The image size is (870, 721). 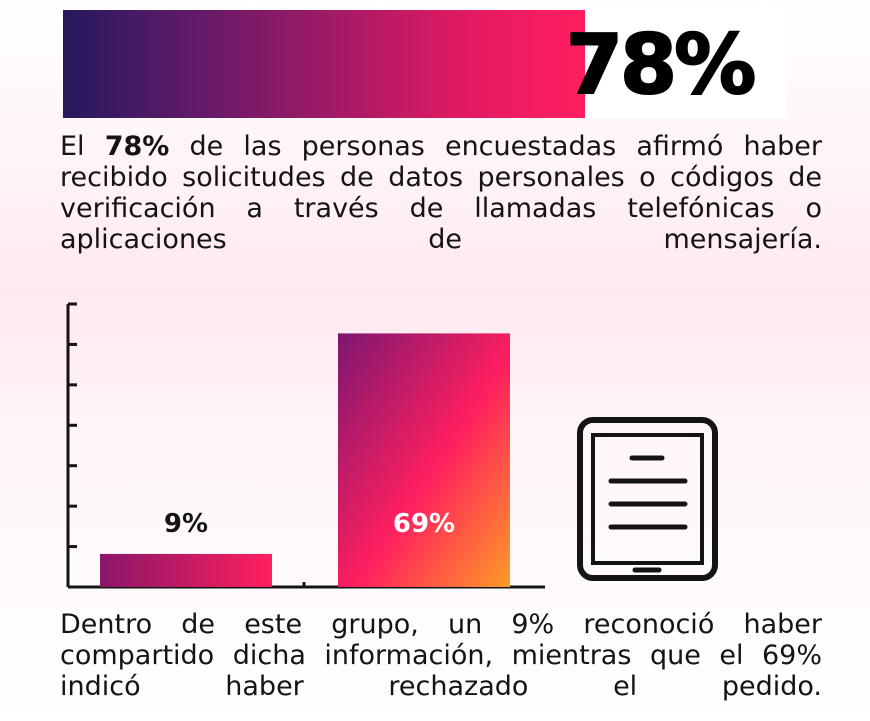 What do you see at coordinates (324, 64) in the screenshot?
I see `headline-progress-bar` at bounding box center [324, 64].